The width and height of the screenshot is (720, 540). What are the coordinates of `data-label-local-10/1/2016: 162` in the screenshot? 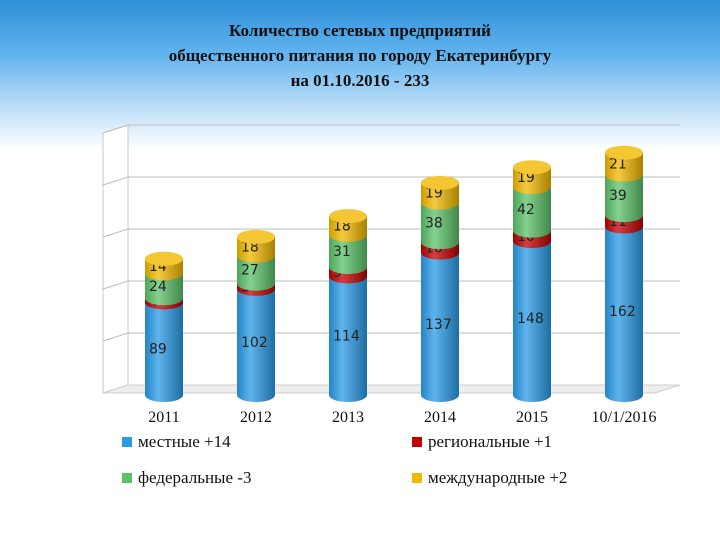 It's located at (622, 312).